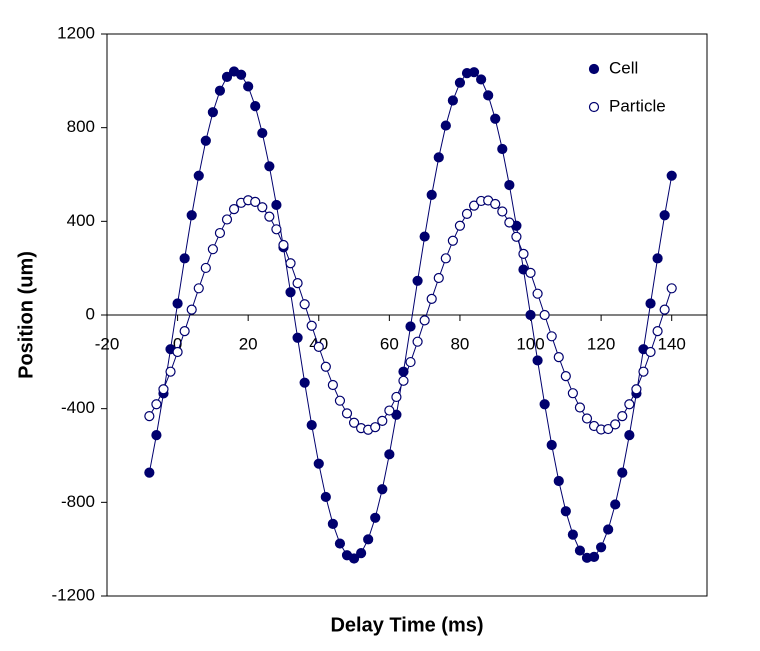 The width and height of the screenshot is (760, 651). Describe the element at coordinates (248, 343) in the screenshot. I see `x-tick-label: 20` at that location.